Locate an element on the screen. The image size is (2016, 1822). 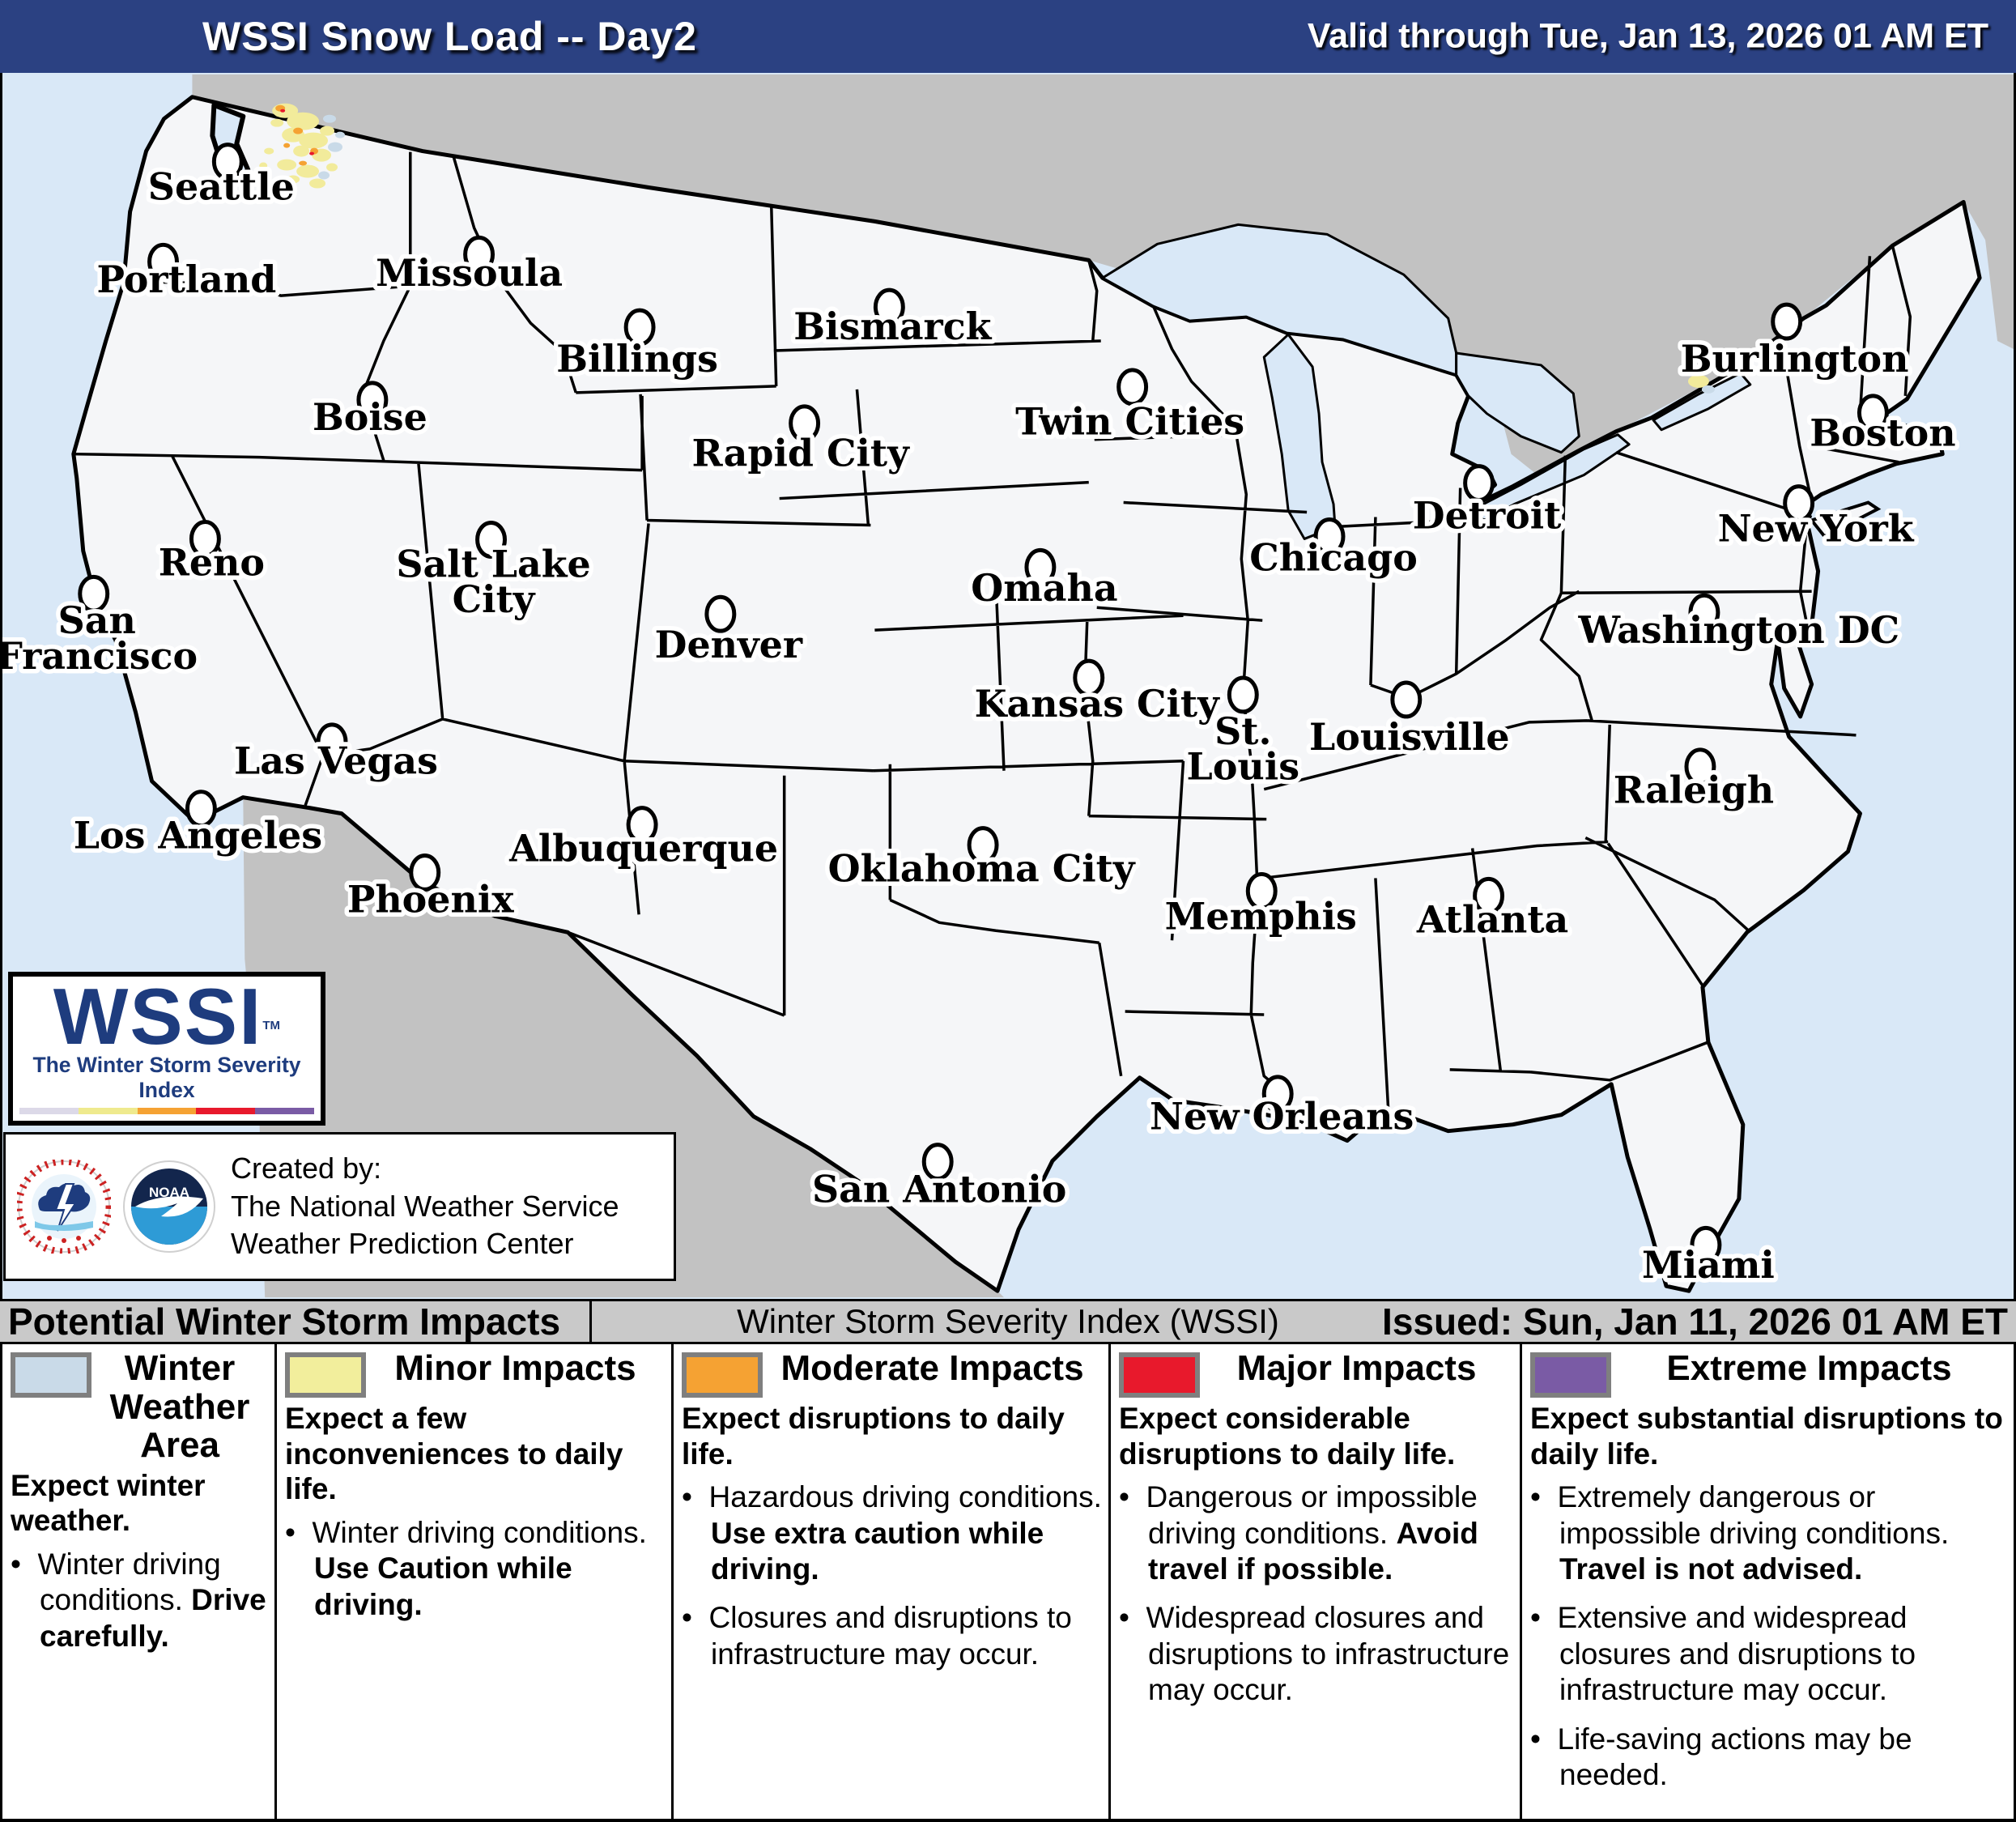
legend-title: Moderate Impacts is located at coordinates (932, 1368).